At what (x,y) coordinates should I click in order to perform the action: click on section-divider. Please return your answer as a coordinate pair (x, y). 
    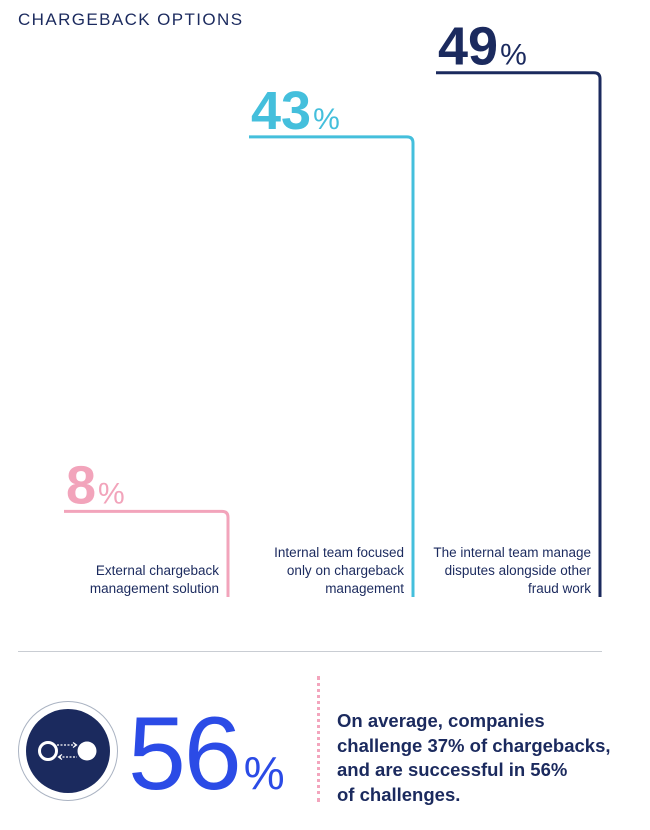
    Looking at the image, I should click on (310, 651).